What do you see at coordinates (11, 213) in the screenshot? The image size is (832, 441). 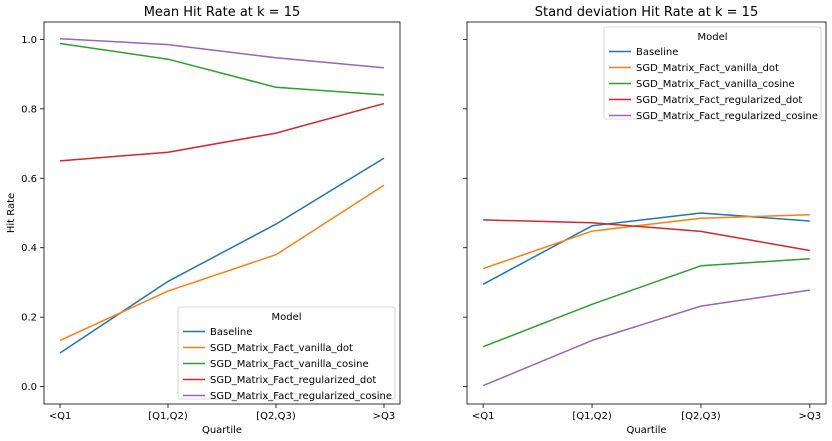 I see `y-axis-label: Hit Rate` at bounding box center [11, 213].